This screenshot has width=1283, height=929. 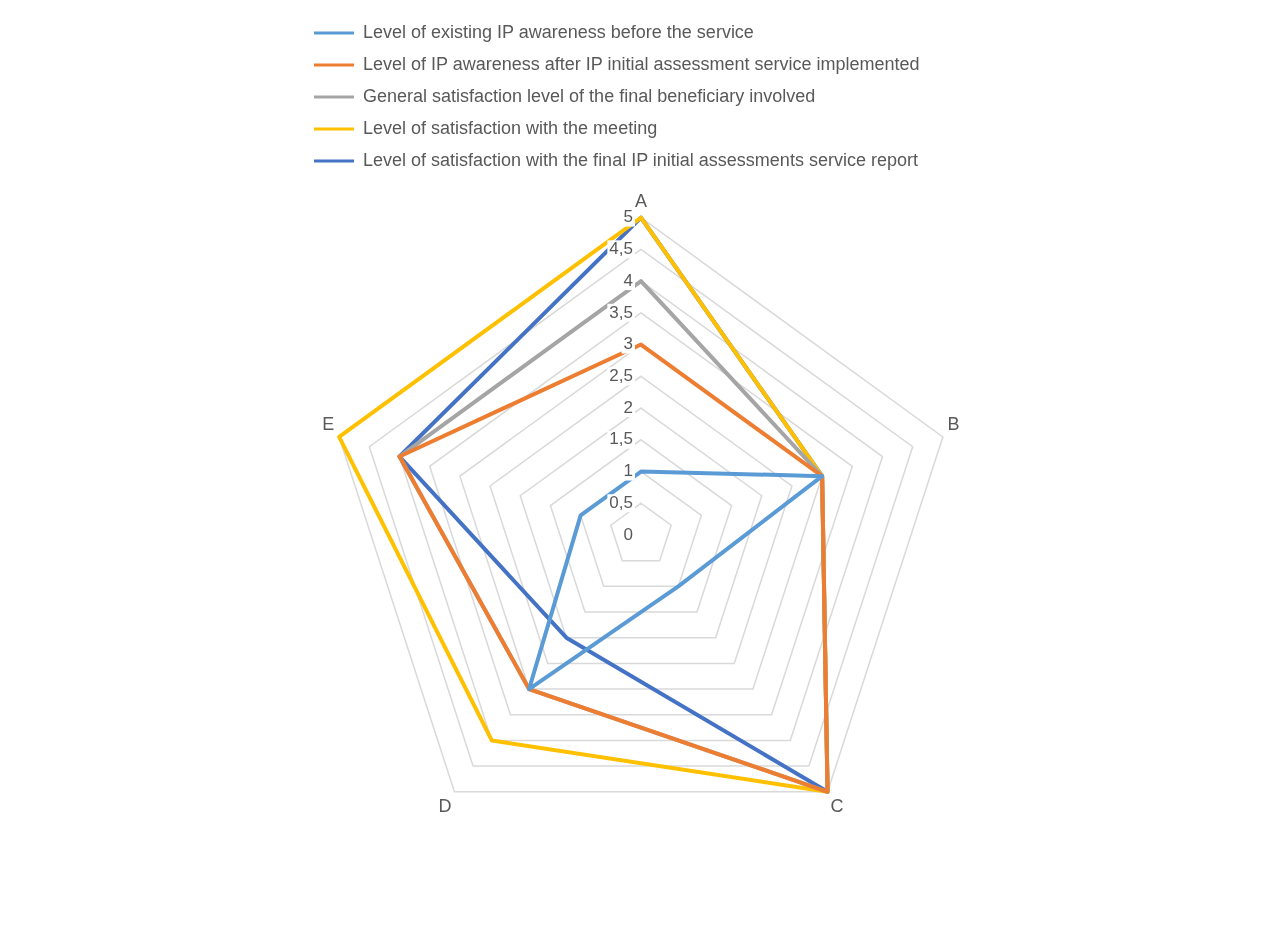 What do you see at coordinates (621, 249) in the screenshot?
I see `y-tick-label: 4,5` at bounding box center [621, 249].